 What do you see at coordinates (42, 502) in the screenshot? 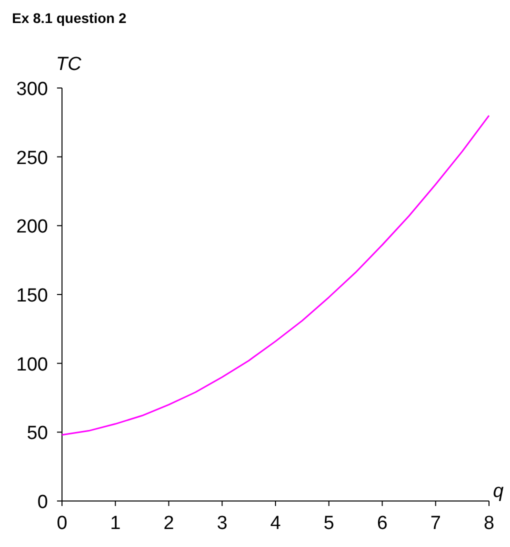
I see `y-tick-label: 0` at bounding box center [42, 502].